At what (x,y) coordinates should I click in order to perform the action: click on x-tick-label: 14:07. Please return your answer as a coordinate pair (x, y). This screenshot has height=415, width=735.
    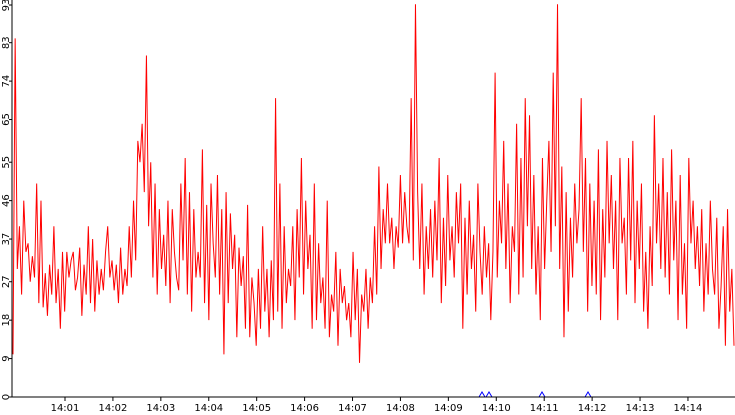
    Looking at the image, I should click on (352, 408).